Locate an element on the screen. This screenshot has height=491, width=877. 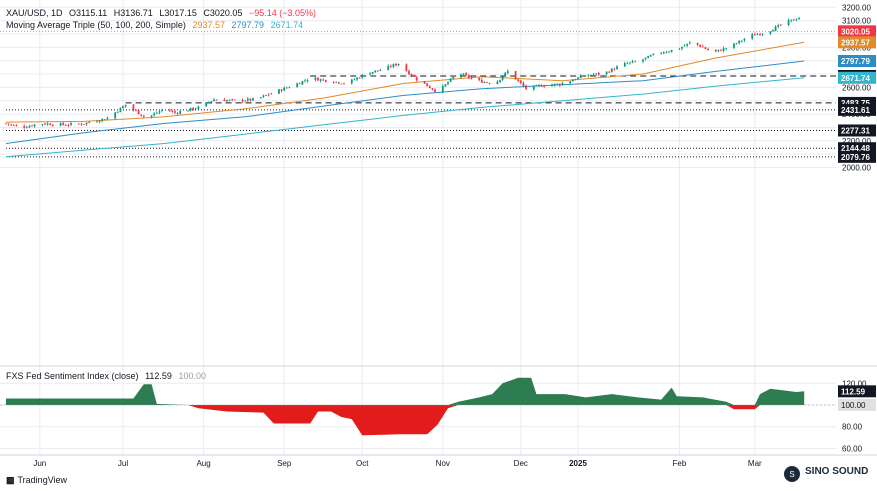
price-axis-label: 2797.79 is located at coordinates (855, 61).